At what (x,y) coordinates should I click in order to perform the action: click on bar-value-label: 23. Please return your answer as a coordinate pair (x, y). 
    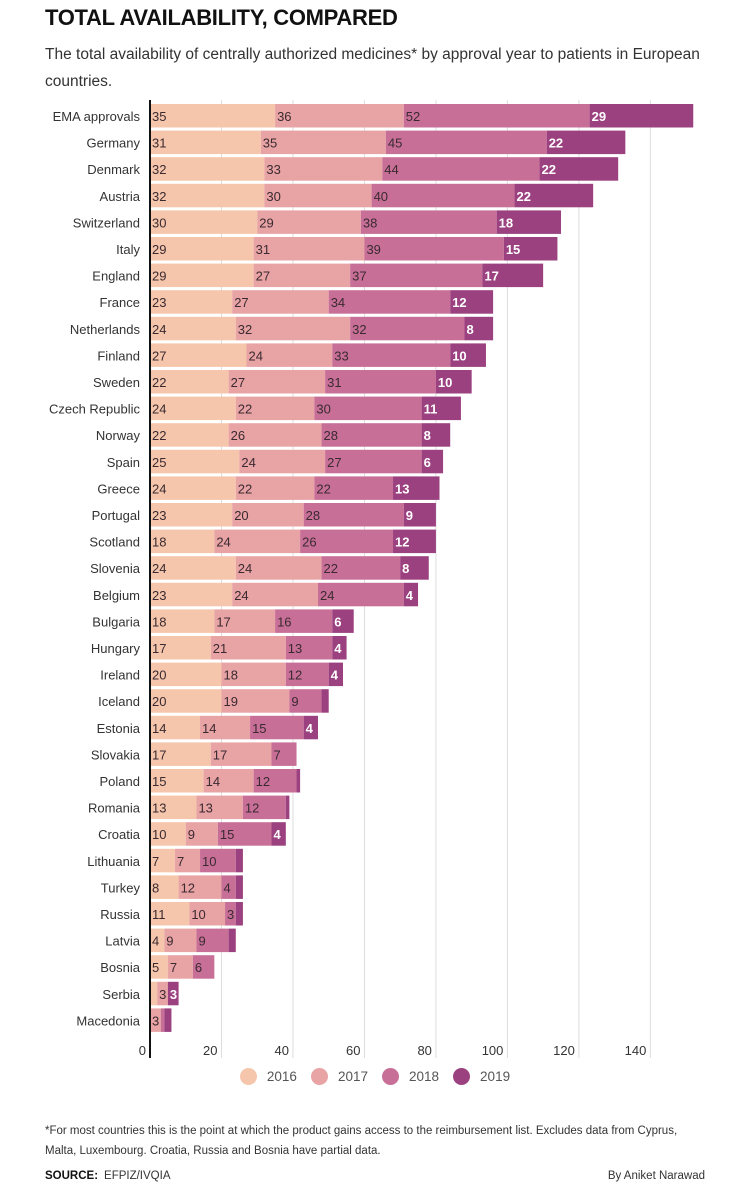
    Looking at the image, I should click on (159, 595).